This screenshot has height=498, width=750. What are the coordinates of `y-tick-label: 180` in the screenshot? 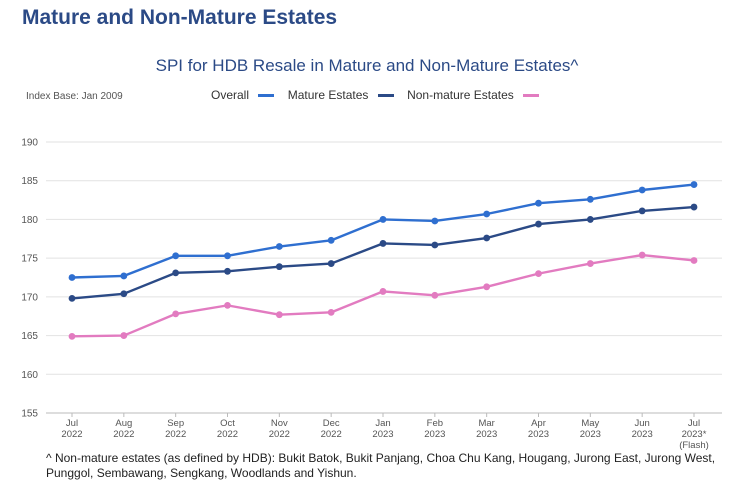 It's located at (29, 220).